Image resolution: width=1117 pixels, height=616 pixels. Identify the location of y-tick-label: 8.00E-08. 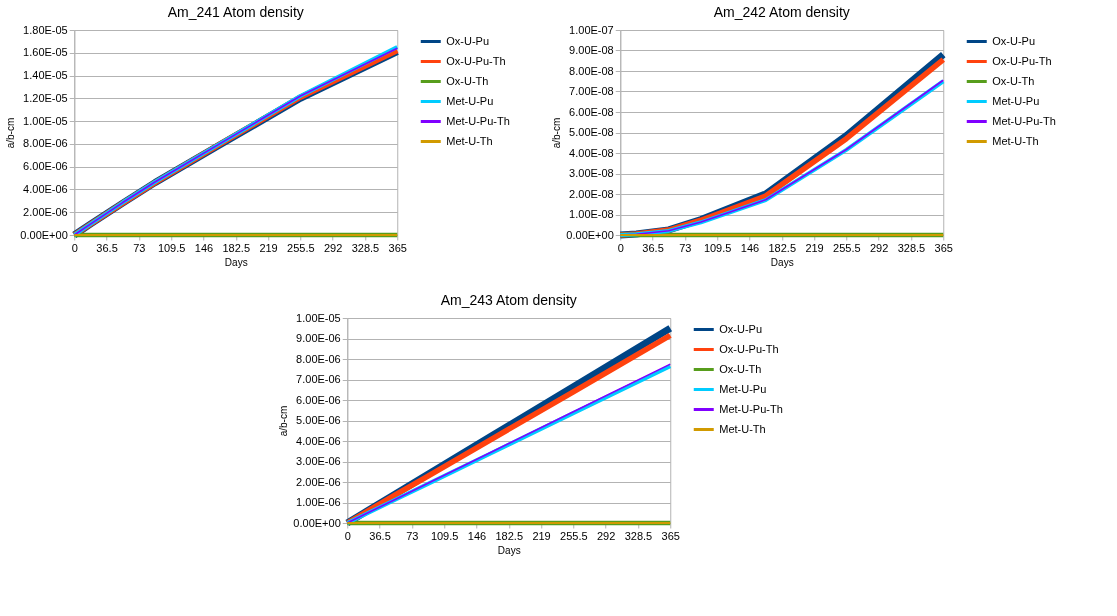
(591, 70).